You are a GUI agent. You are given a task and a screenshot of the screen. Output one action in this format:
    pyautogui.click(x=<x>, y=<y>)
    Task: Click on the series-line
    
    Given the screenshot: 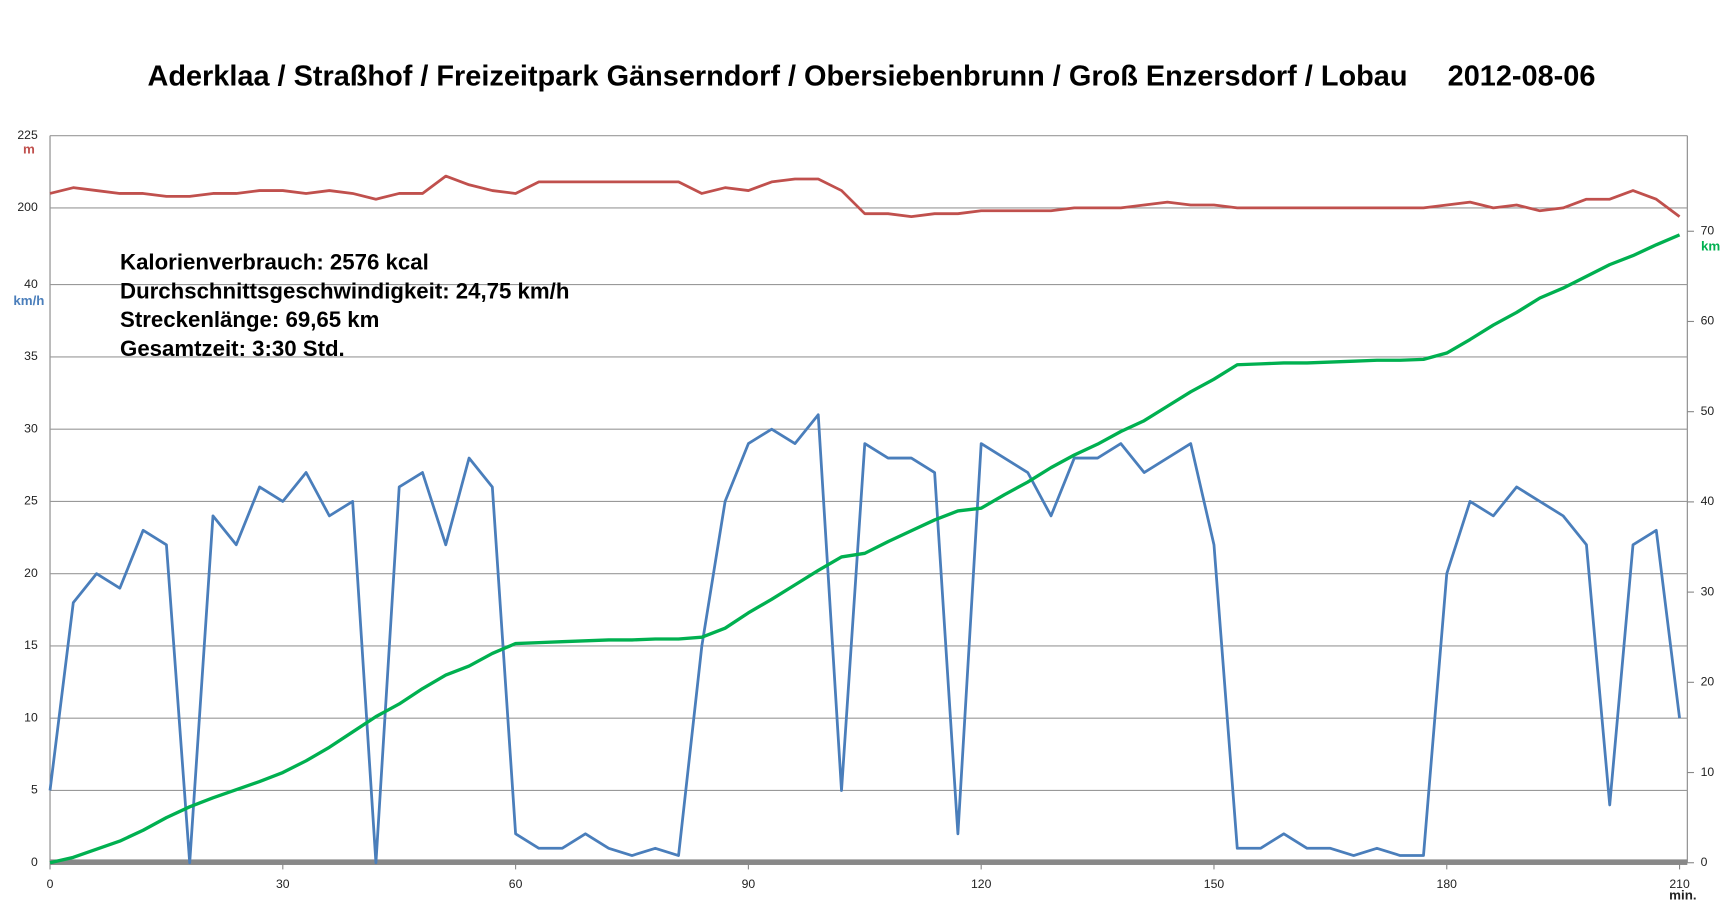 What is the action you would take?
    pyautogui.click(x=865, y=196)
    